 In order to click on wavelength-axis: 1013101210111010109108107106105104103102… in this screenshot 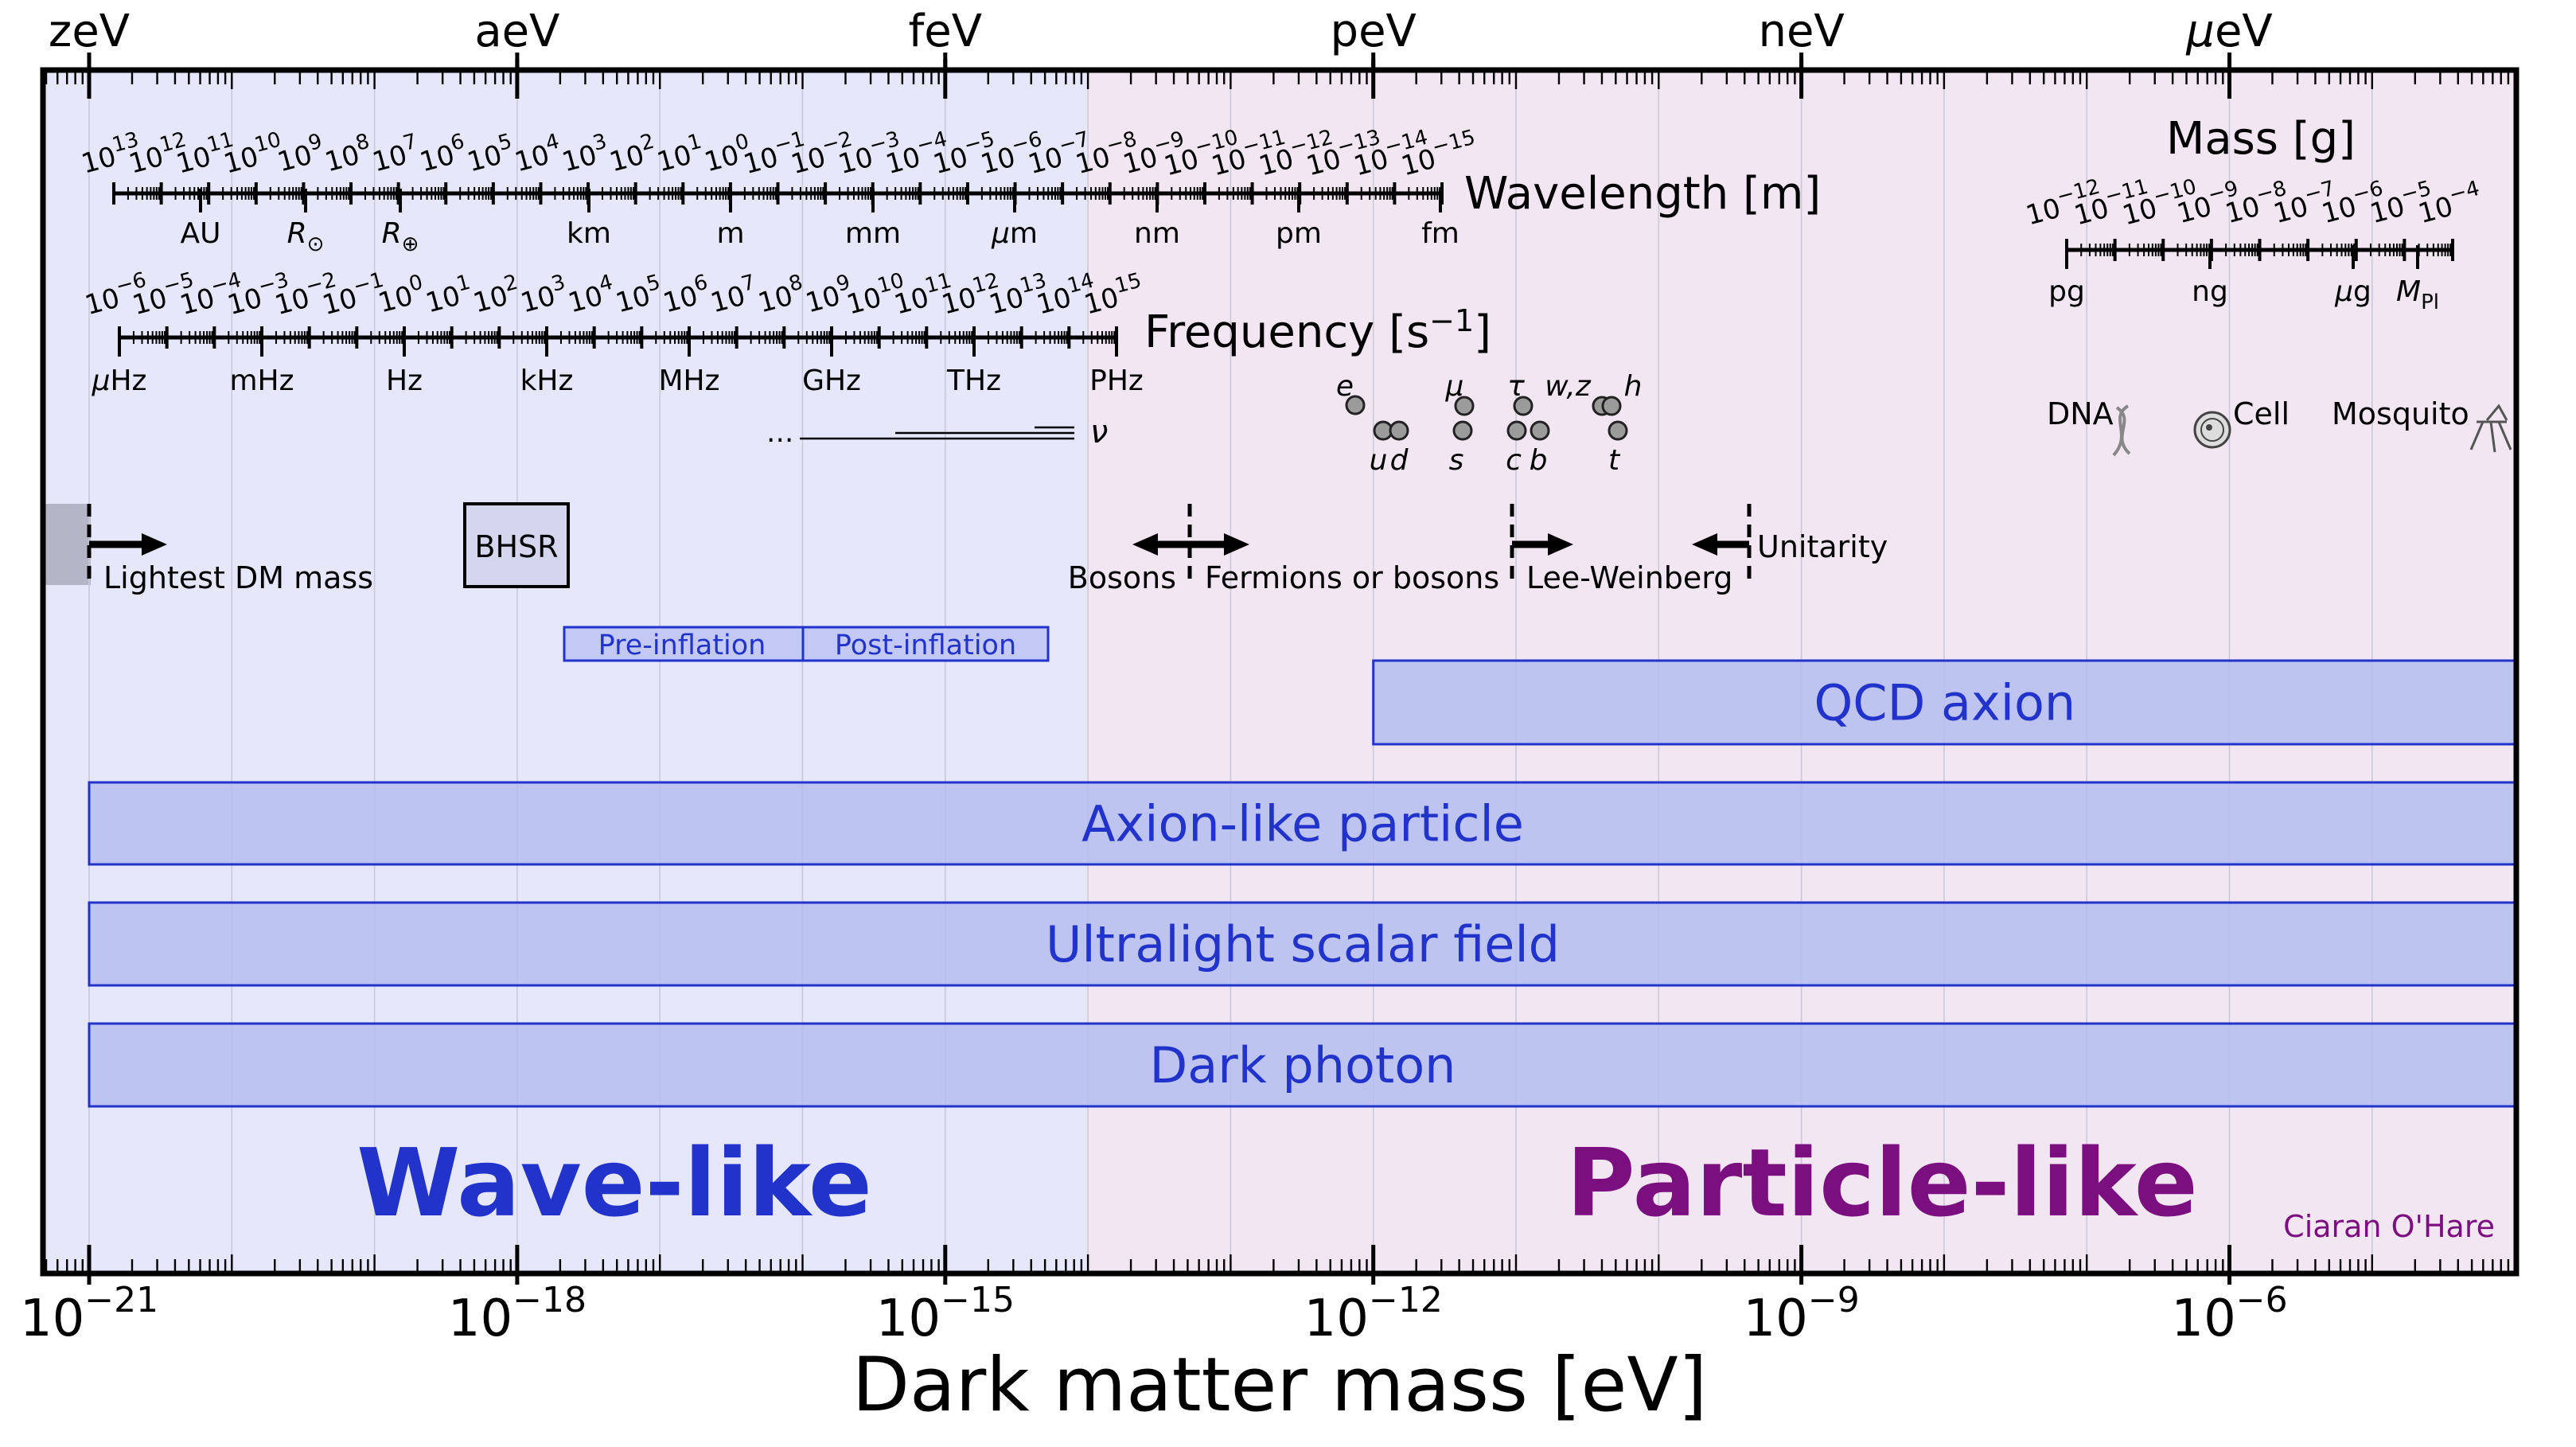, I will do `click(949, 191)`.